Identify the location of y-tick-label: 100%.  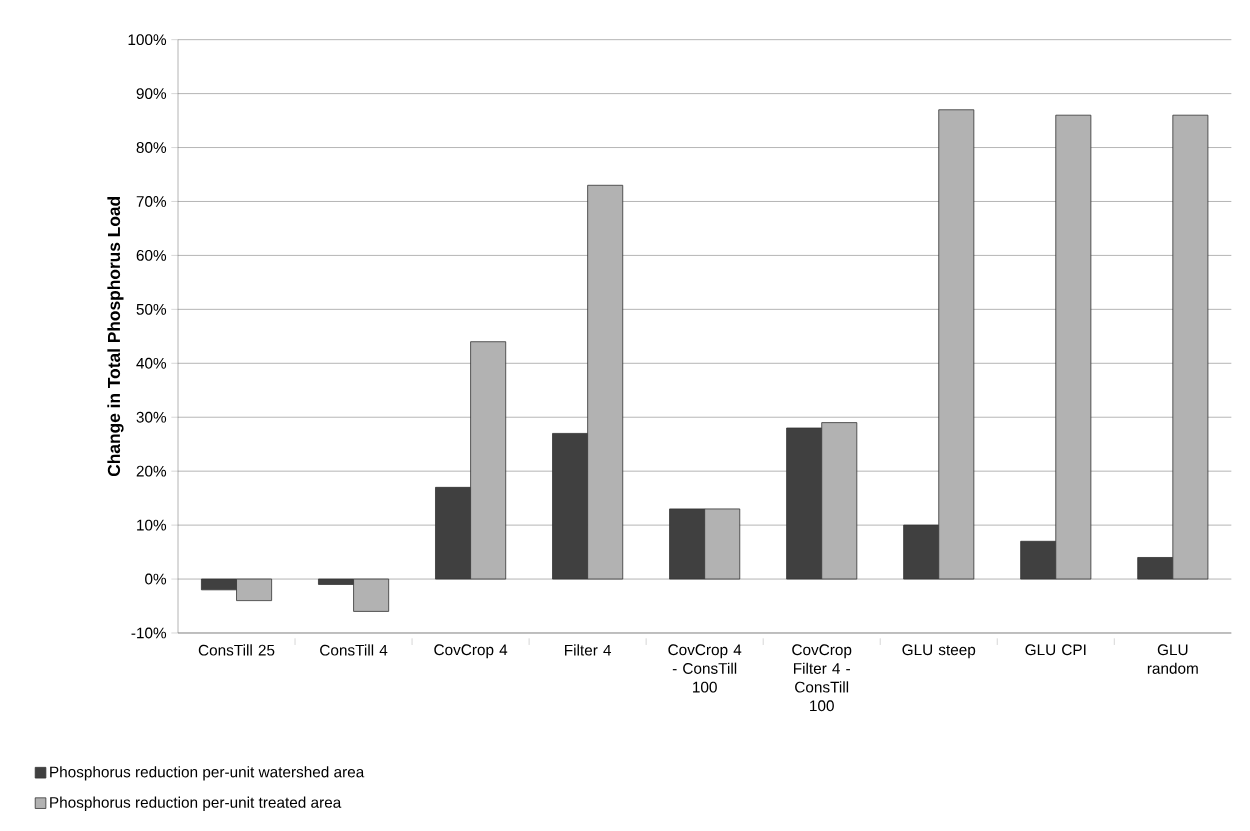
(147, 40).